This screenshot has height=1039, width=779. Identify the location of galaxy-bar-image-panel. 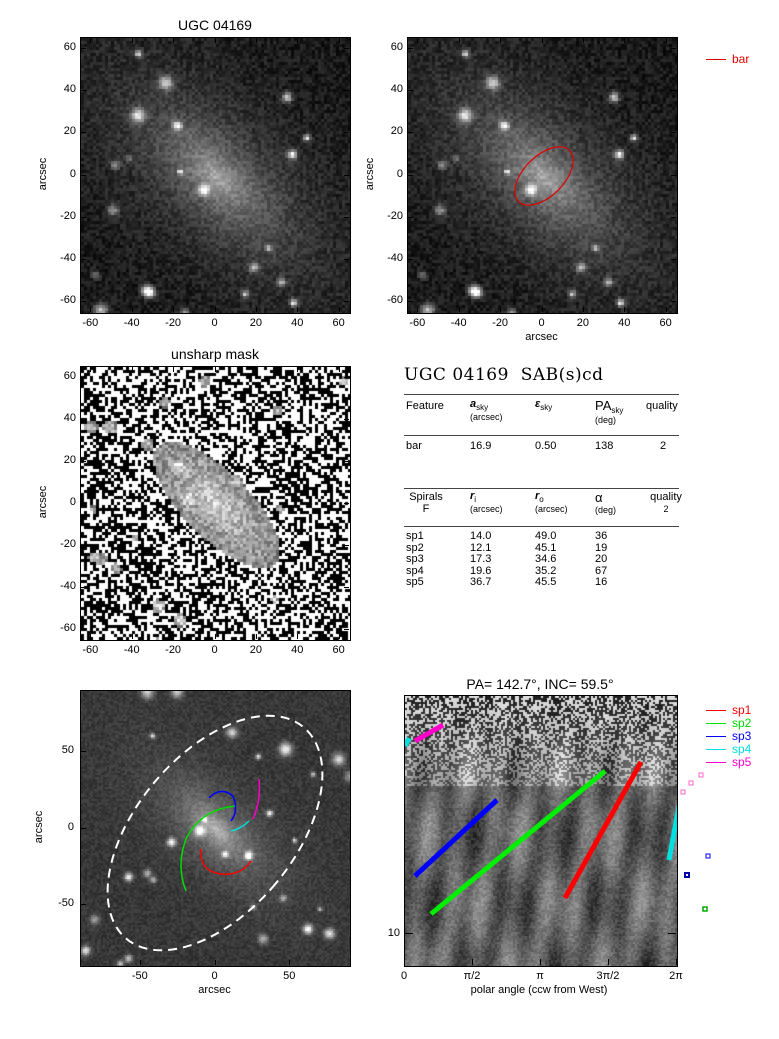
(542, 175).